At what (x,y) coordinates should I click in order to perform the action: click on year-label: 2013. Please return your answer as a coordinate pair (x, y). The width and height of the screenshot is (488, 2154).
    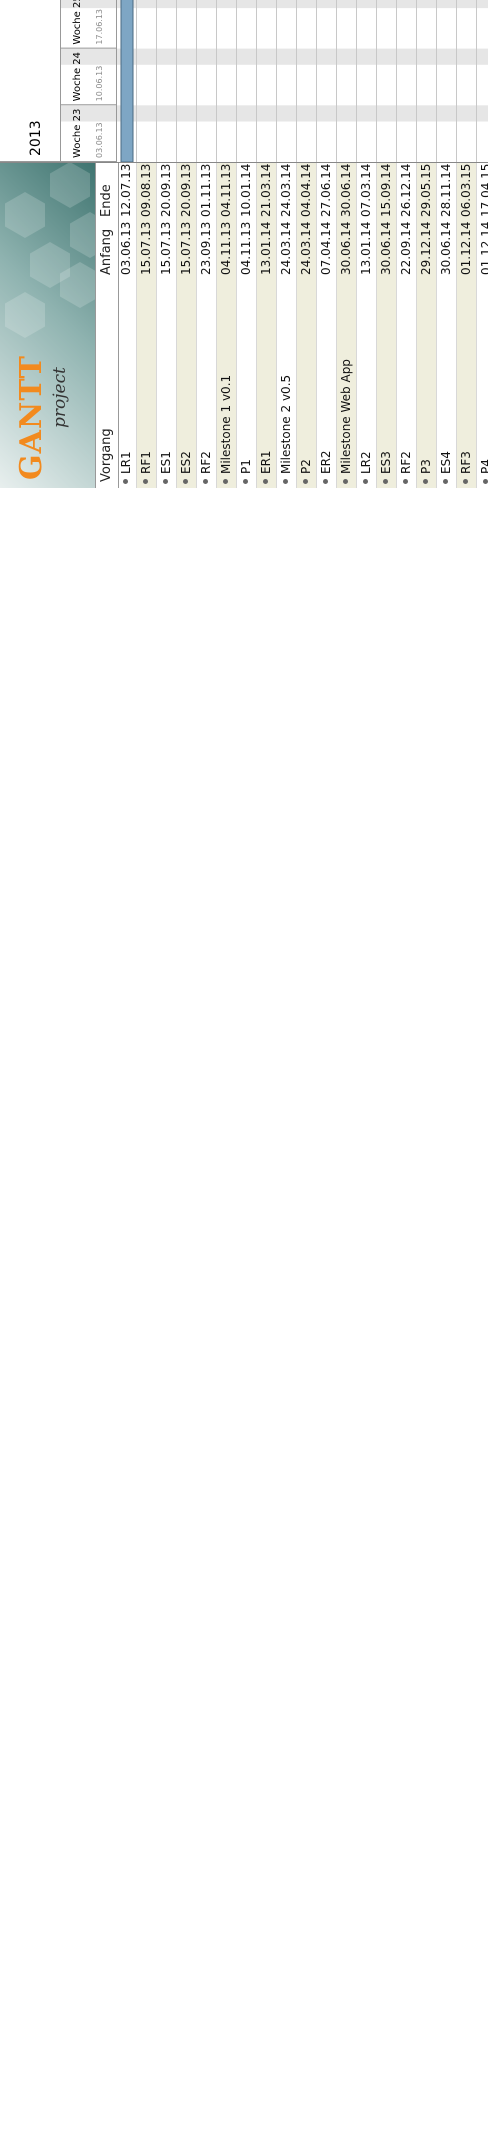
    Looking at the image, I should click on (36, 138).